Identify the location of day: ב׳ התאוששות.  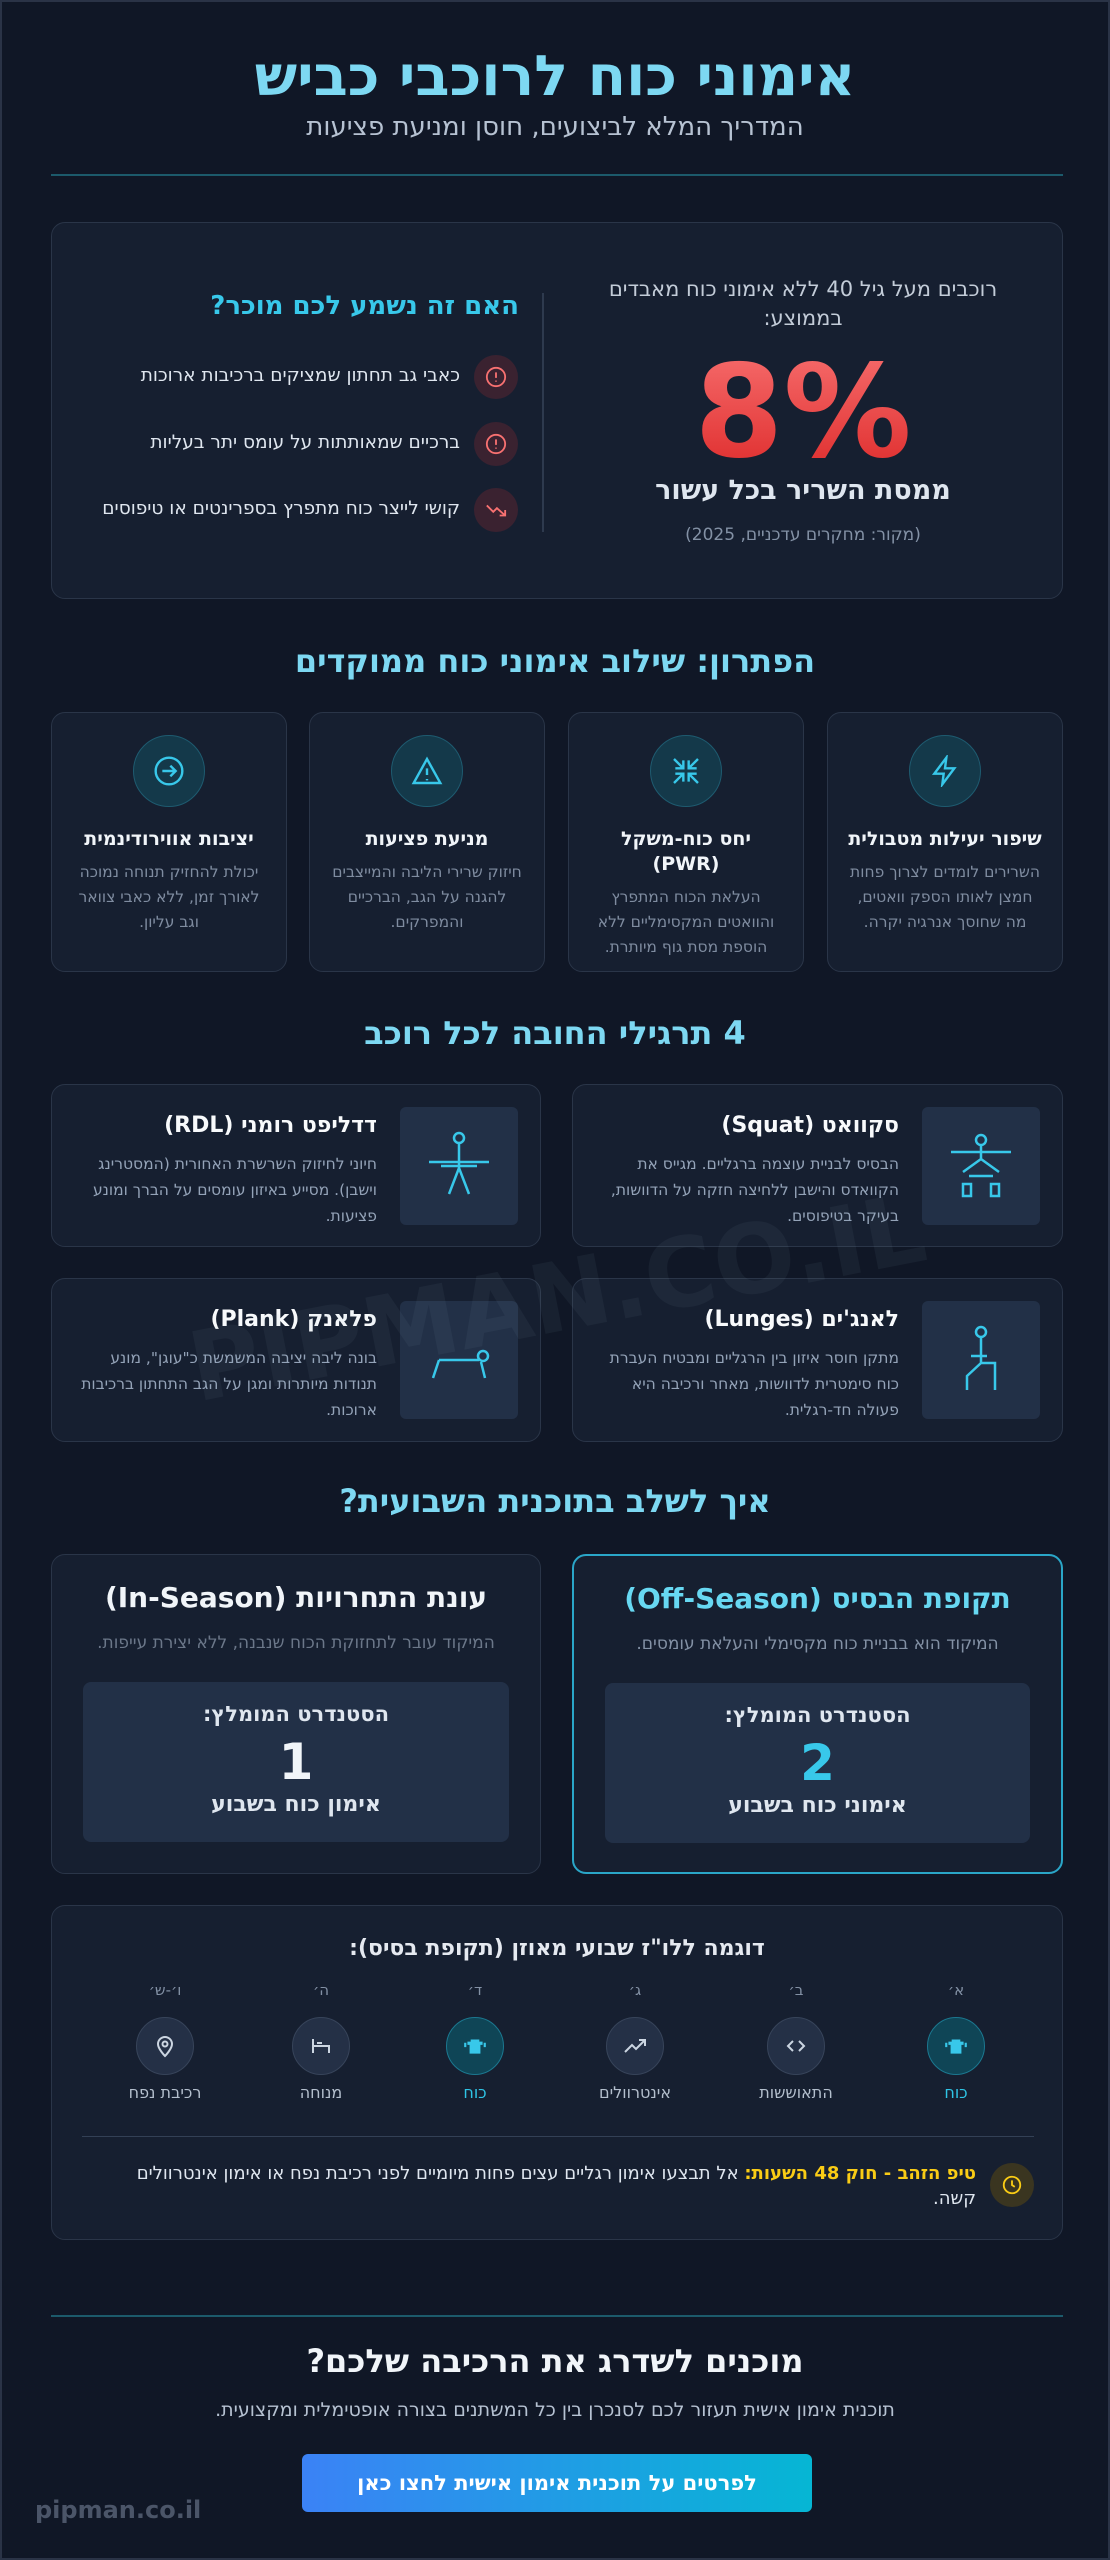
(796, 2046).